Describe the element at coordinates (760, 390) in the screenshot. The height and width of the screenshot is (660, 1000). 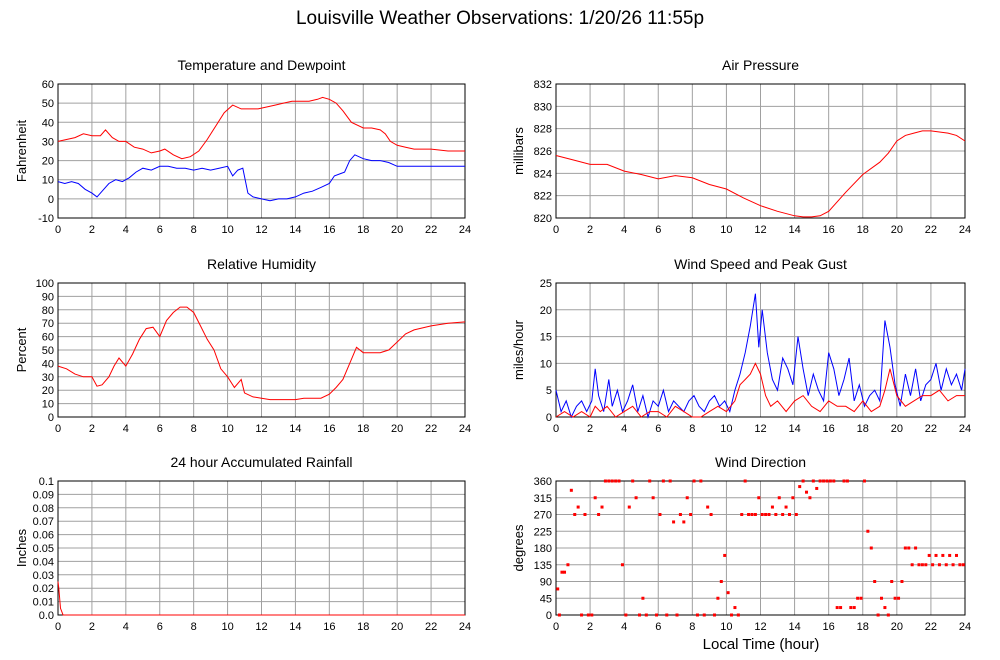
I see `series-line-red` at that location.